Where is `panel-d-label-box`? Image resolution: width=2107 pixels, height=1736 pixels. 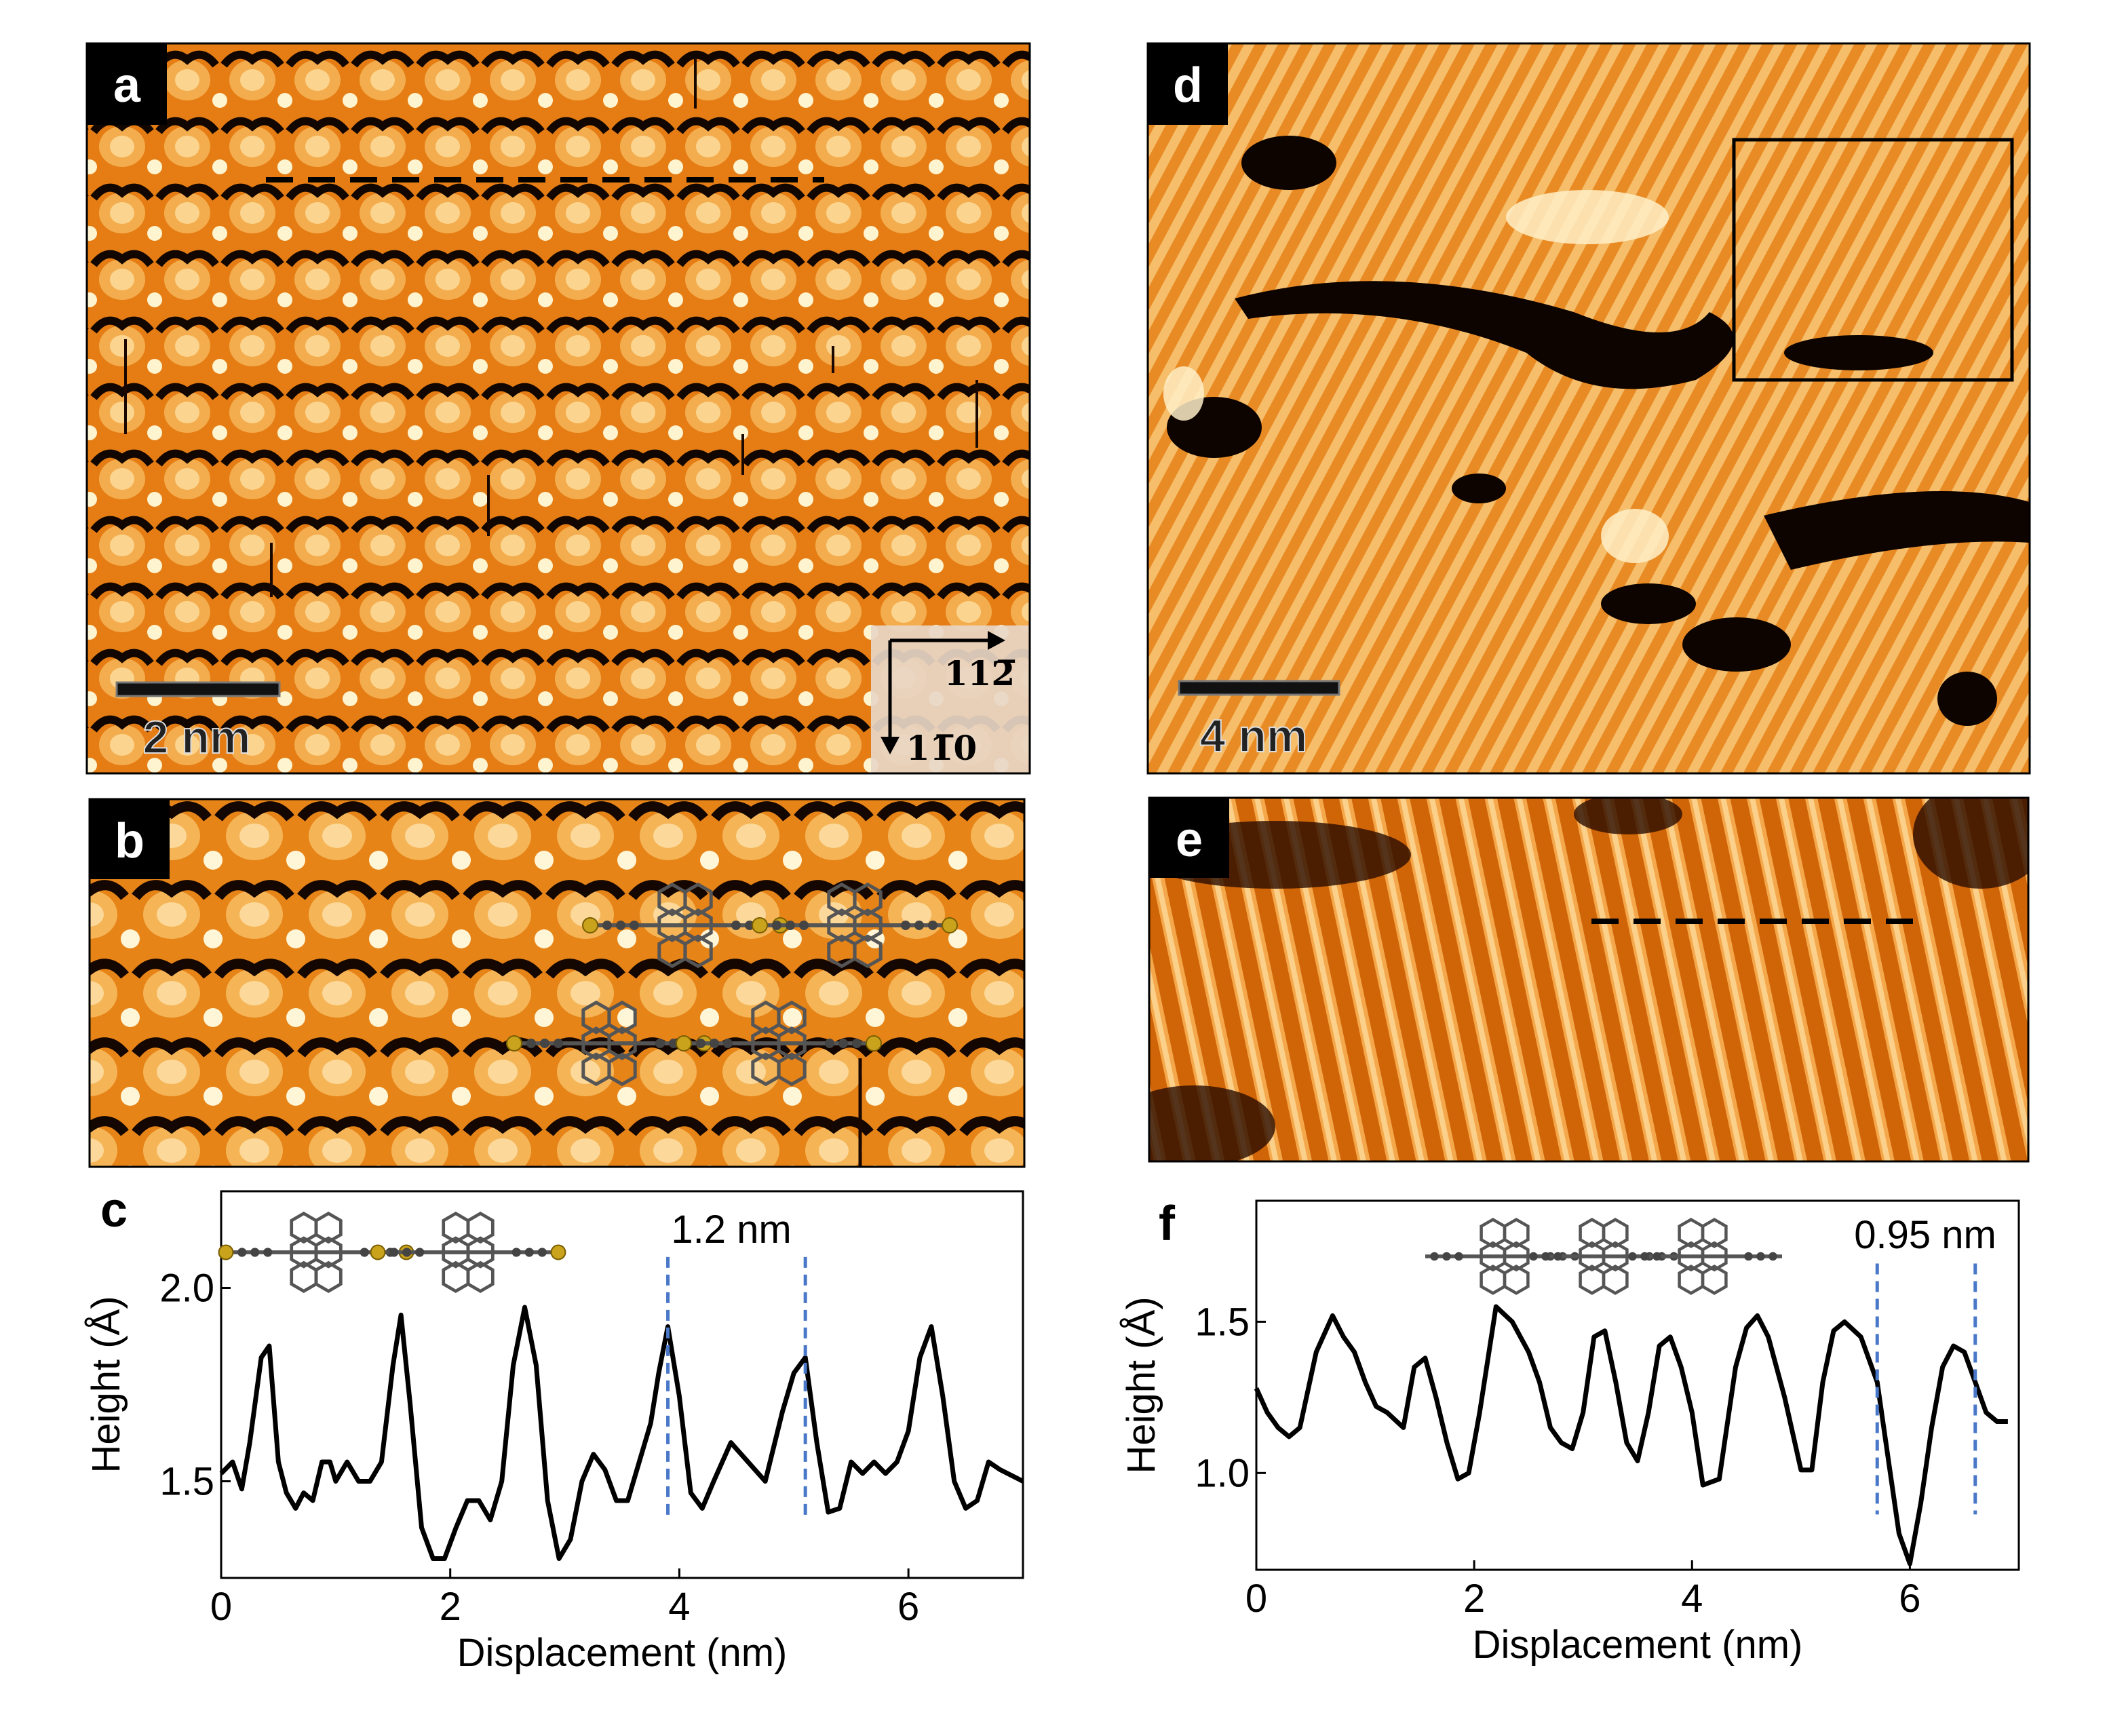
panel-d-label-box is located at coordinates (1188, 84).